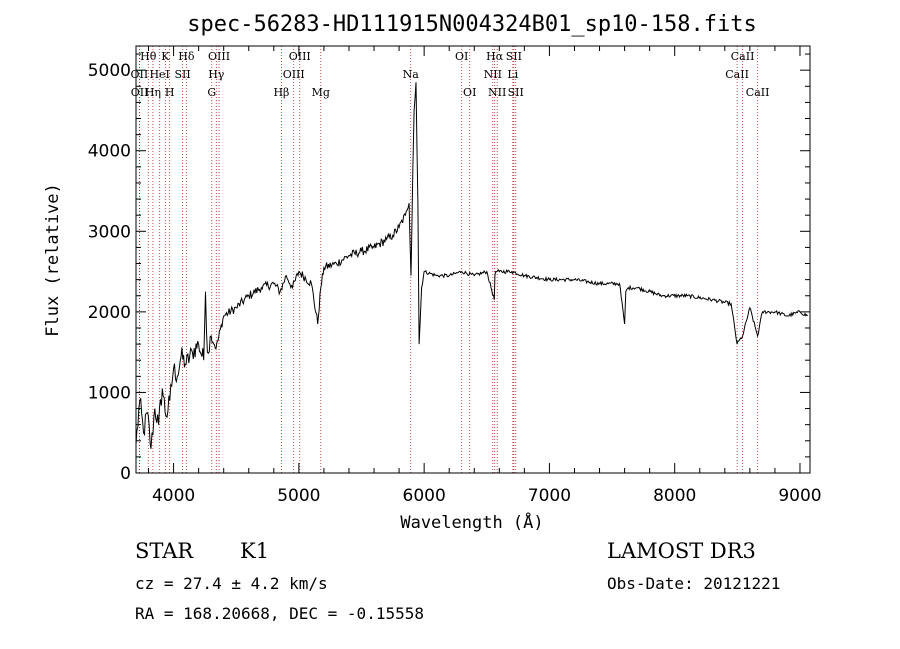  What do you see at coordinates (411, 74) in the screenshot?
I see `line-label-na: Na` at bounding box center [411, 74].